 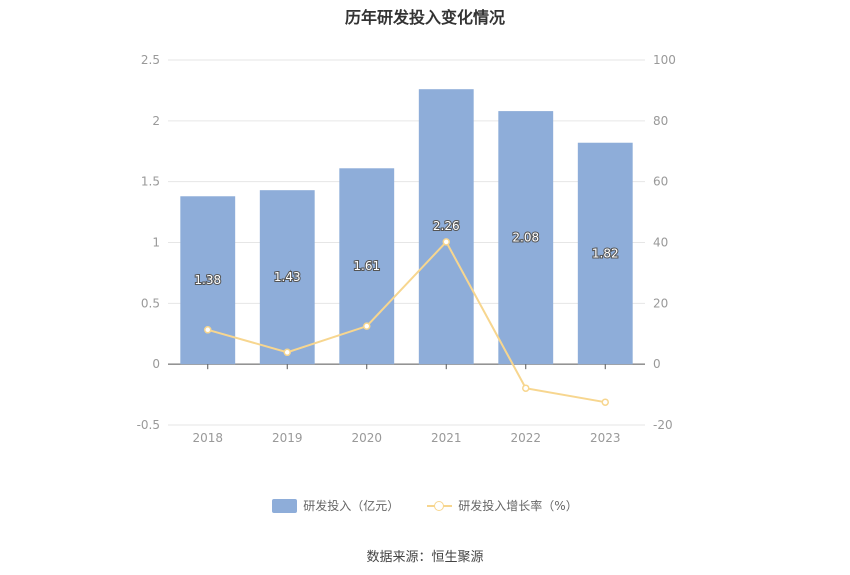 I want to click on y-right-tick-label: 100, so click(x=664, y=60).